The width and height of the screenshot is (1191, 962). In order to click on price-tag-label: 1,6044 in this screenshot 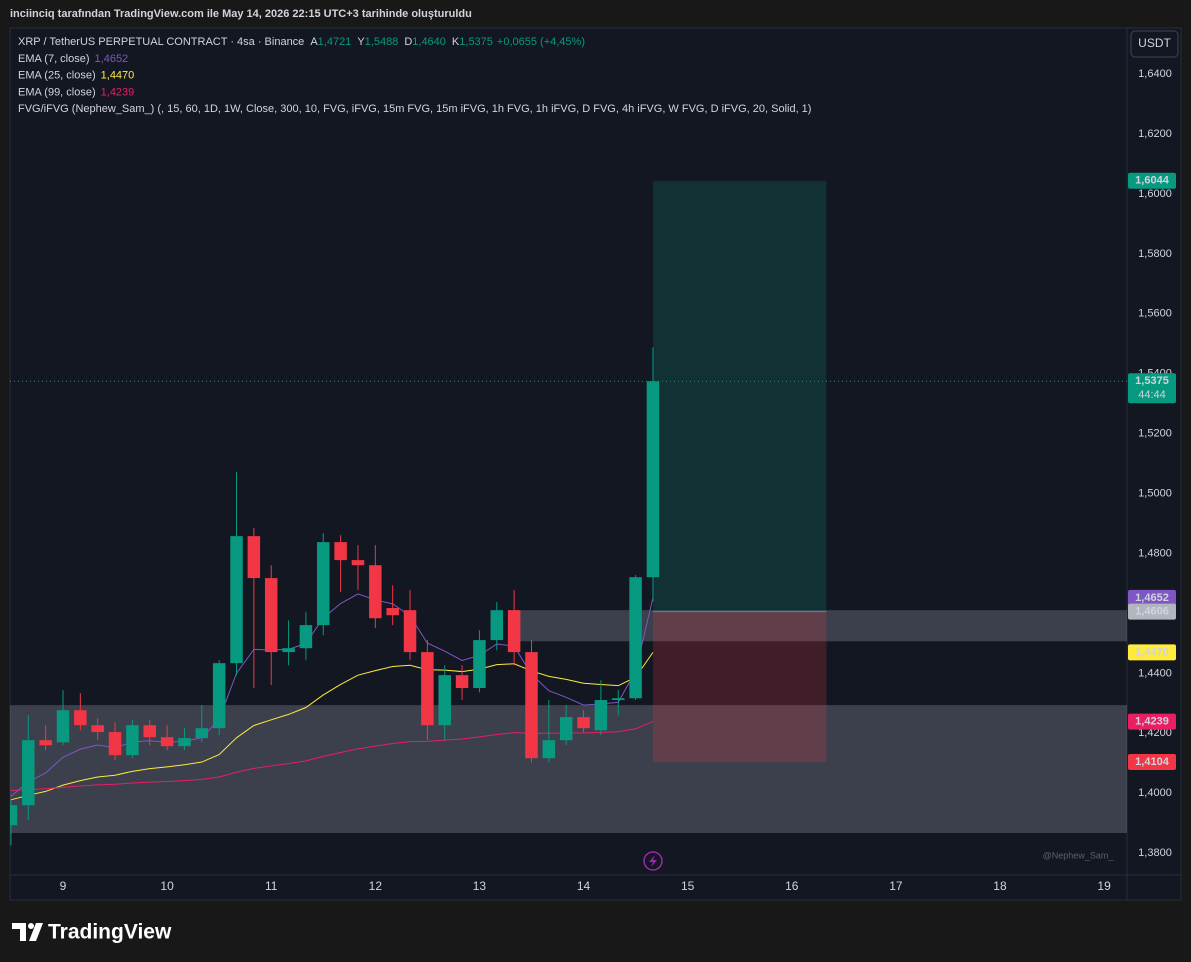, I will do `click(1152, 181)`.